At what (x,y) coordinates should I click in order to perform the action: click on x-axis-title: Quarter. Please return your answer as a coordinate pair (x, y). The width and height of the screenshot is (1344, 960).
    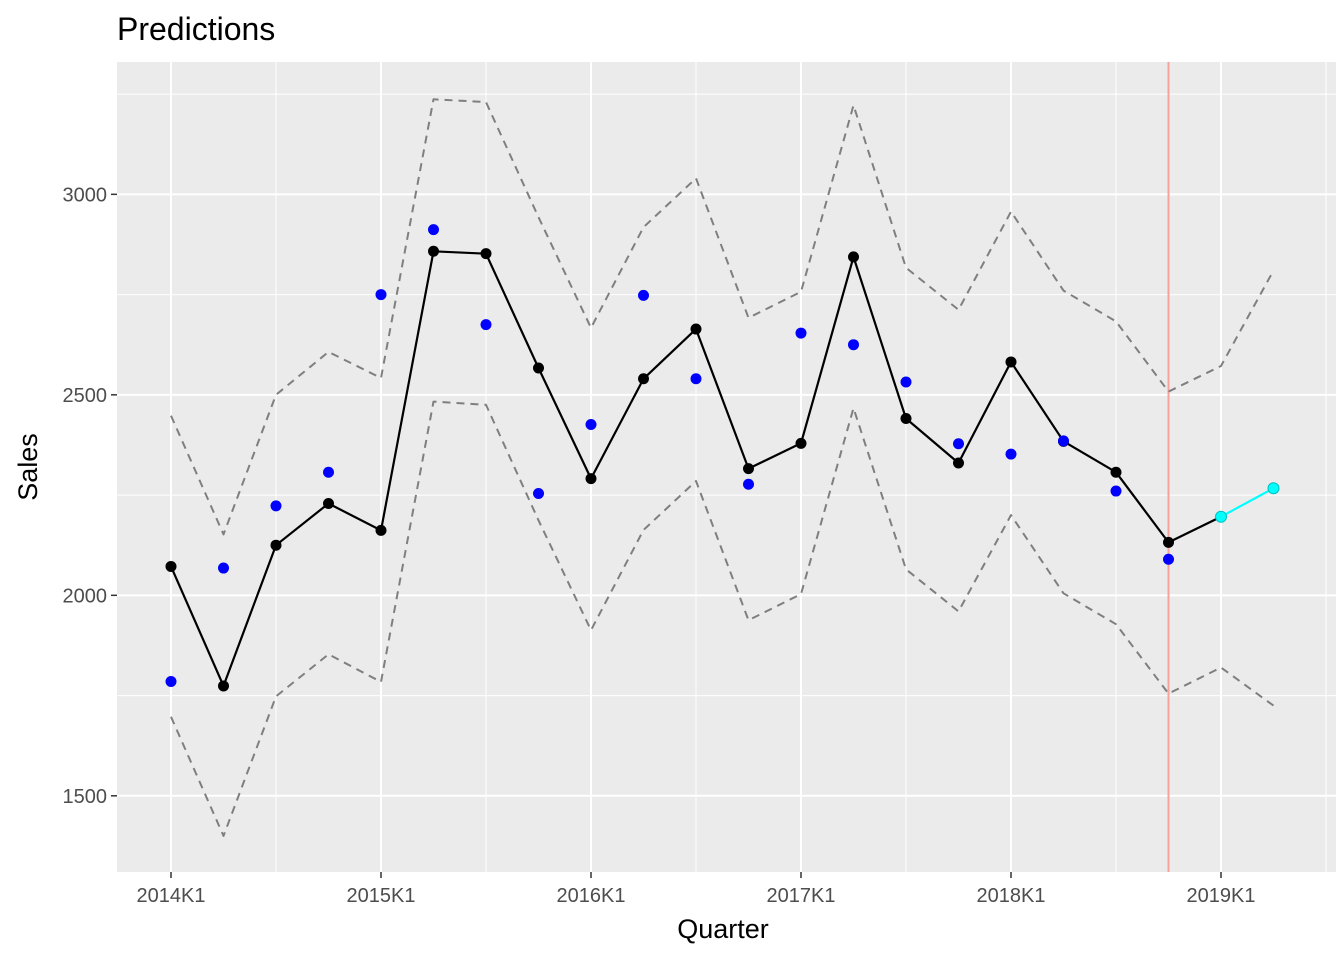
    Looking at the image, I should click on (723, 929).